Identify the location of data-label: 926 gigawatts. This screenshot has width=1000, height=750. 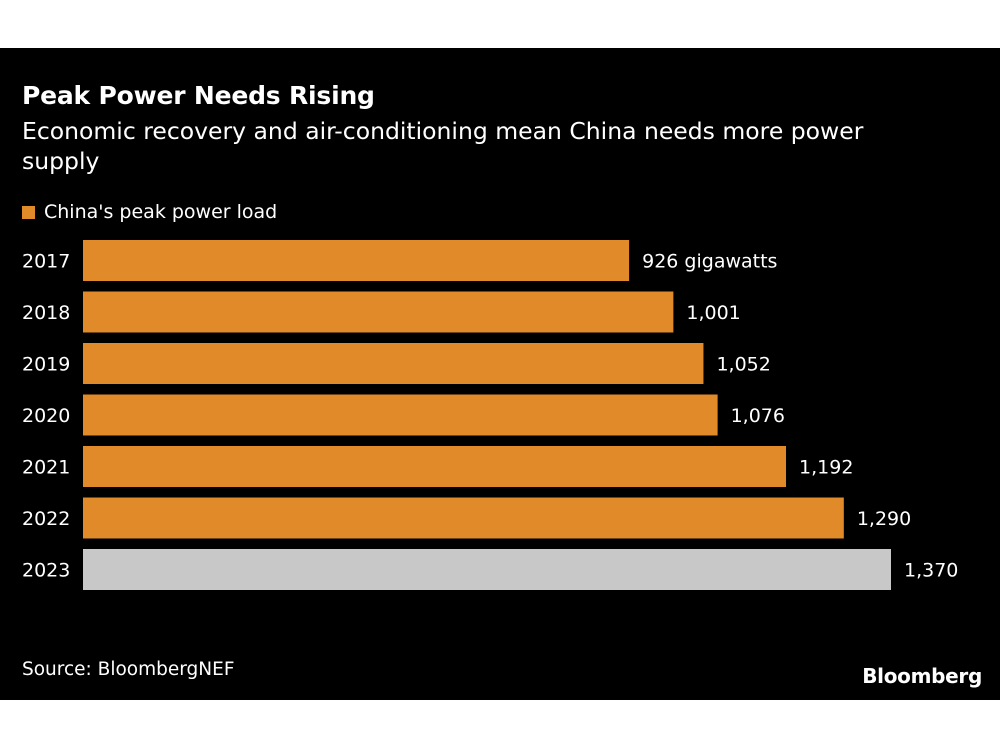
(709, 262).